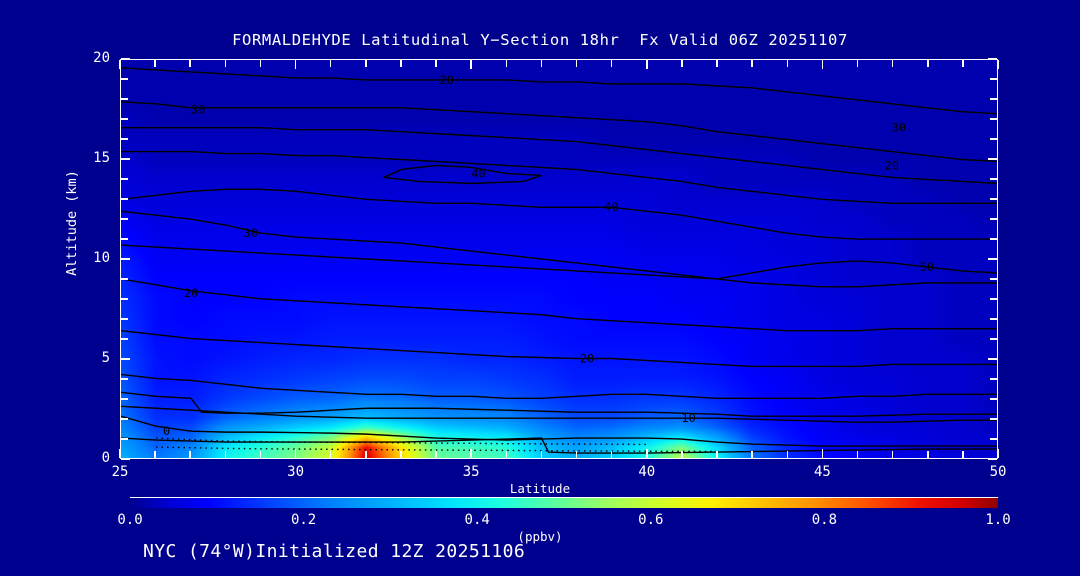 This screenshot has width=1080, height=576. What do you see at coordinates (822, 472) in the screenshot?
I see `x-axis-tick-label: 45` at bounding box center [822, 472].